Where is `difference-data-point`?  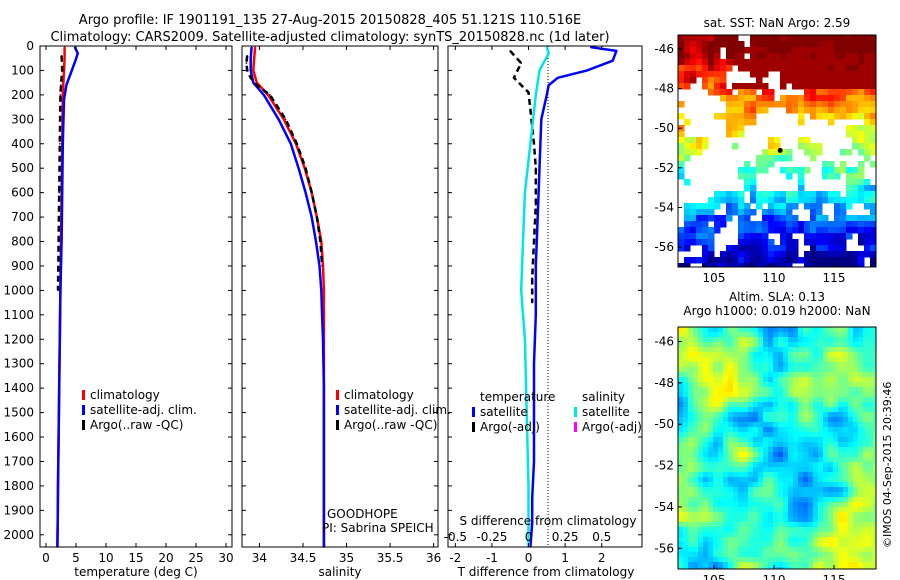
difference-data-point is located at coordinates (510, 51).